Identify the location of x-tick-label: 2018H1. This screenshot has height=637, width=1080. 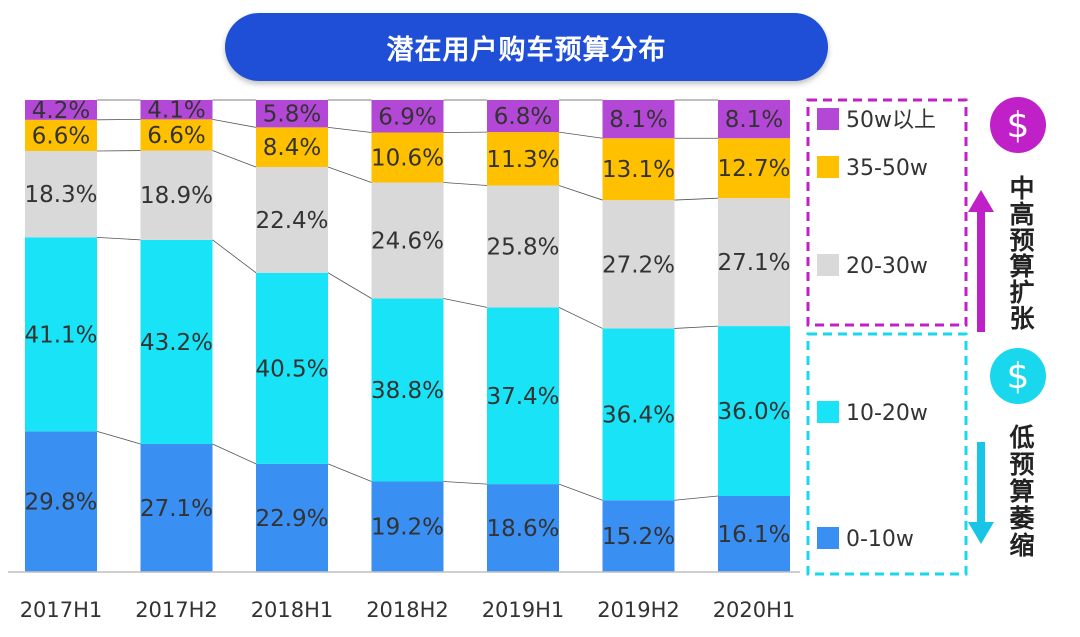
(292, 610).